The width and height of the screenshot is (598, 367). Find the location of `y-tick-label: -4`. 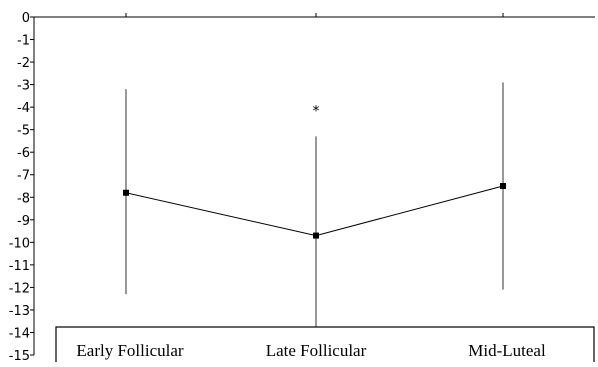

y-tick-label: -4 is located at coordinates (23, 108).